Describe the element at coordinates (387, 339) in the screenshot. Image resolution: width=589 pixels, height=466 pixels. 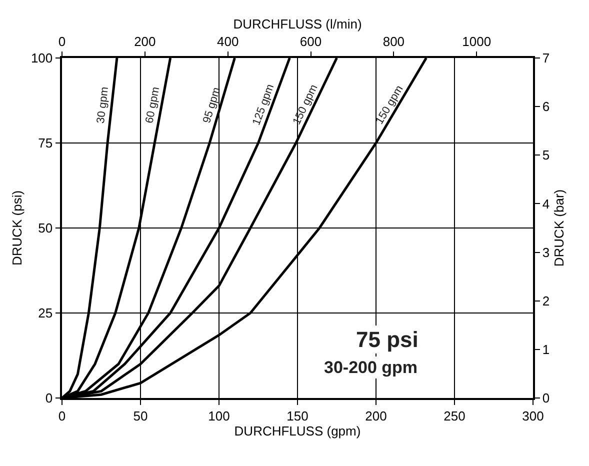
I see `annotation: 75 psi` at that location.